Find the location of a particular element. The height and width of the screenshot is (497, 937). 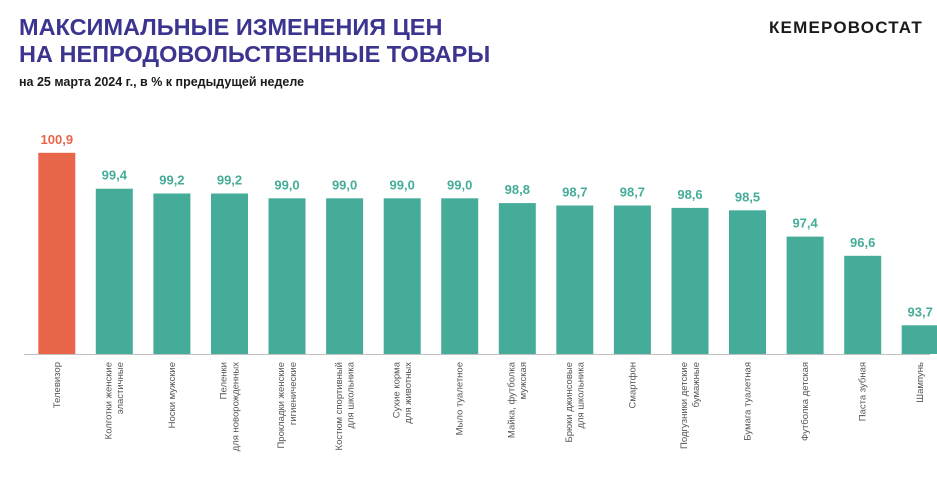

category-label: Шампунь is located at coordinates (920, 382).